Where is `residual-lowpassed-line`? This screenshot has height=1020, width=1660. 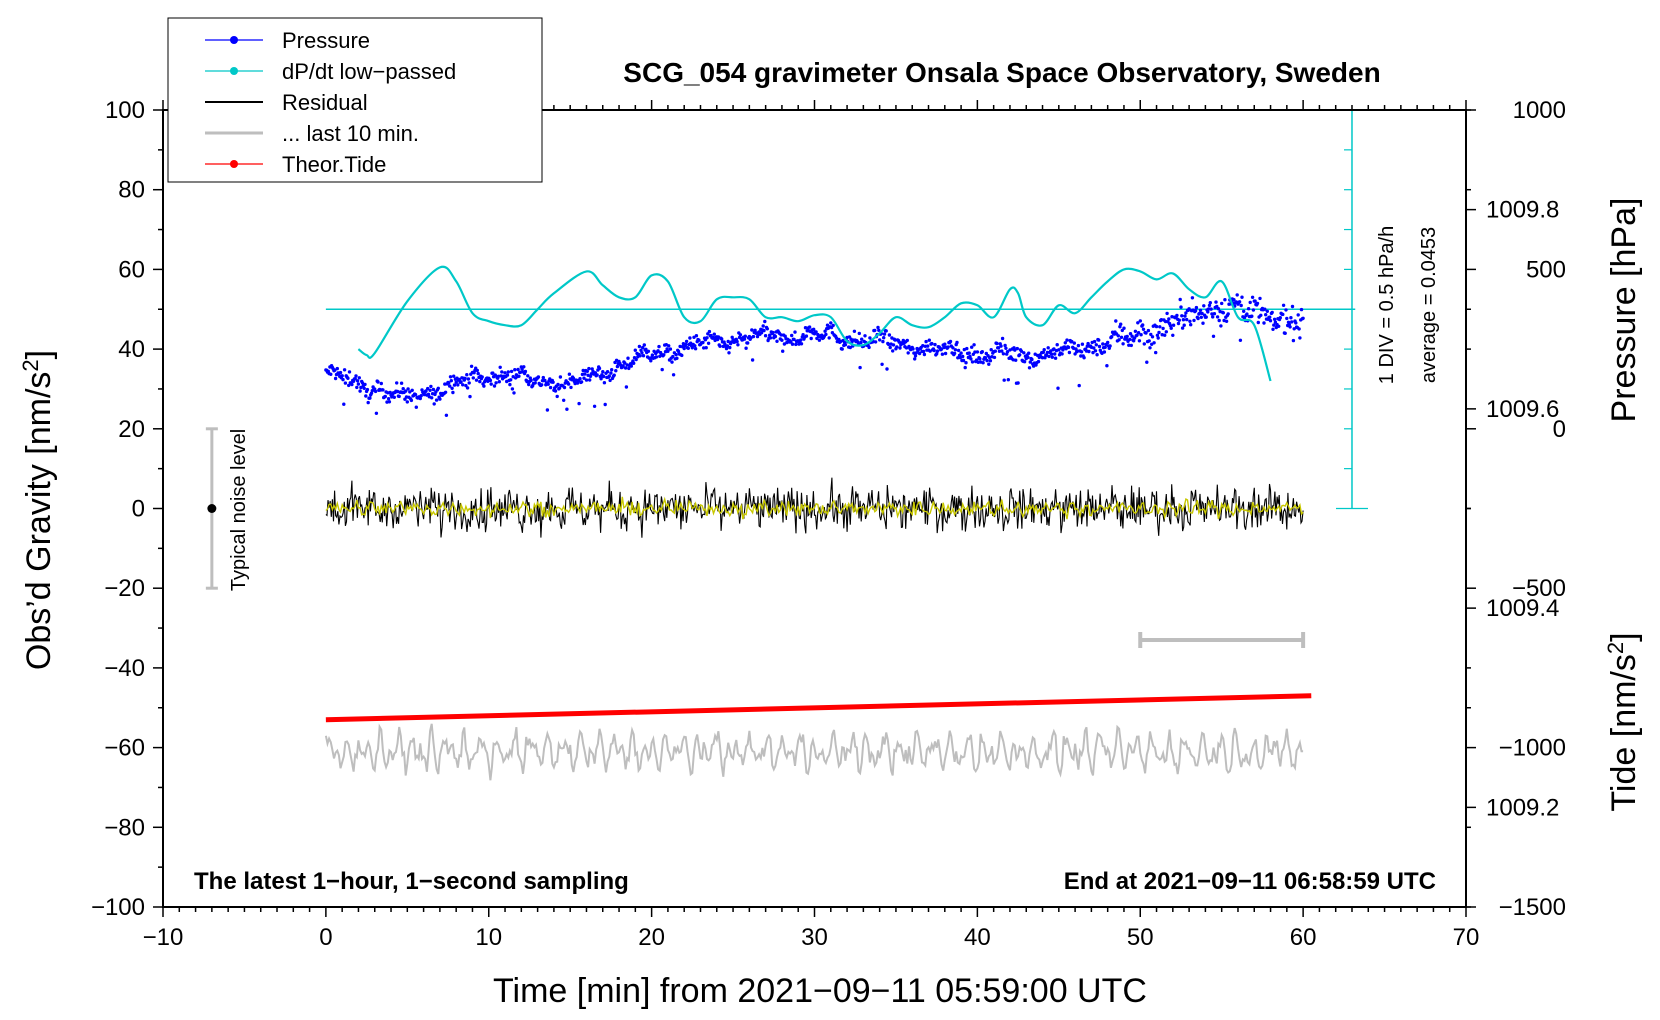 residual-lowpassed-line is located at coordinates (814, 508).